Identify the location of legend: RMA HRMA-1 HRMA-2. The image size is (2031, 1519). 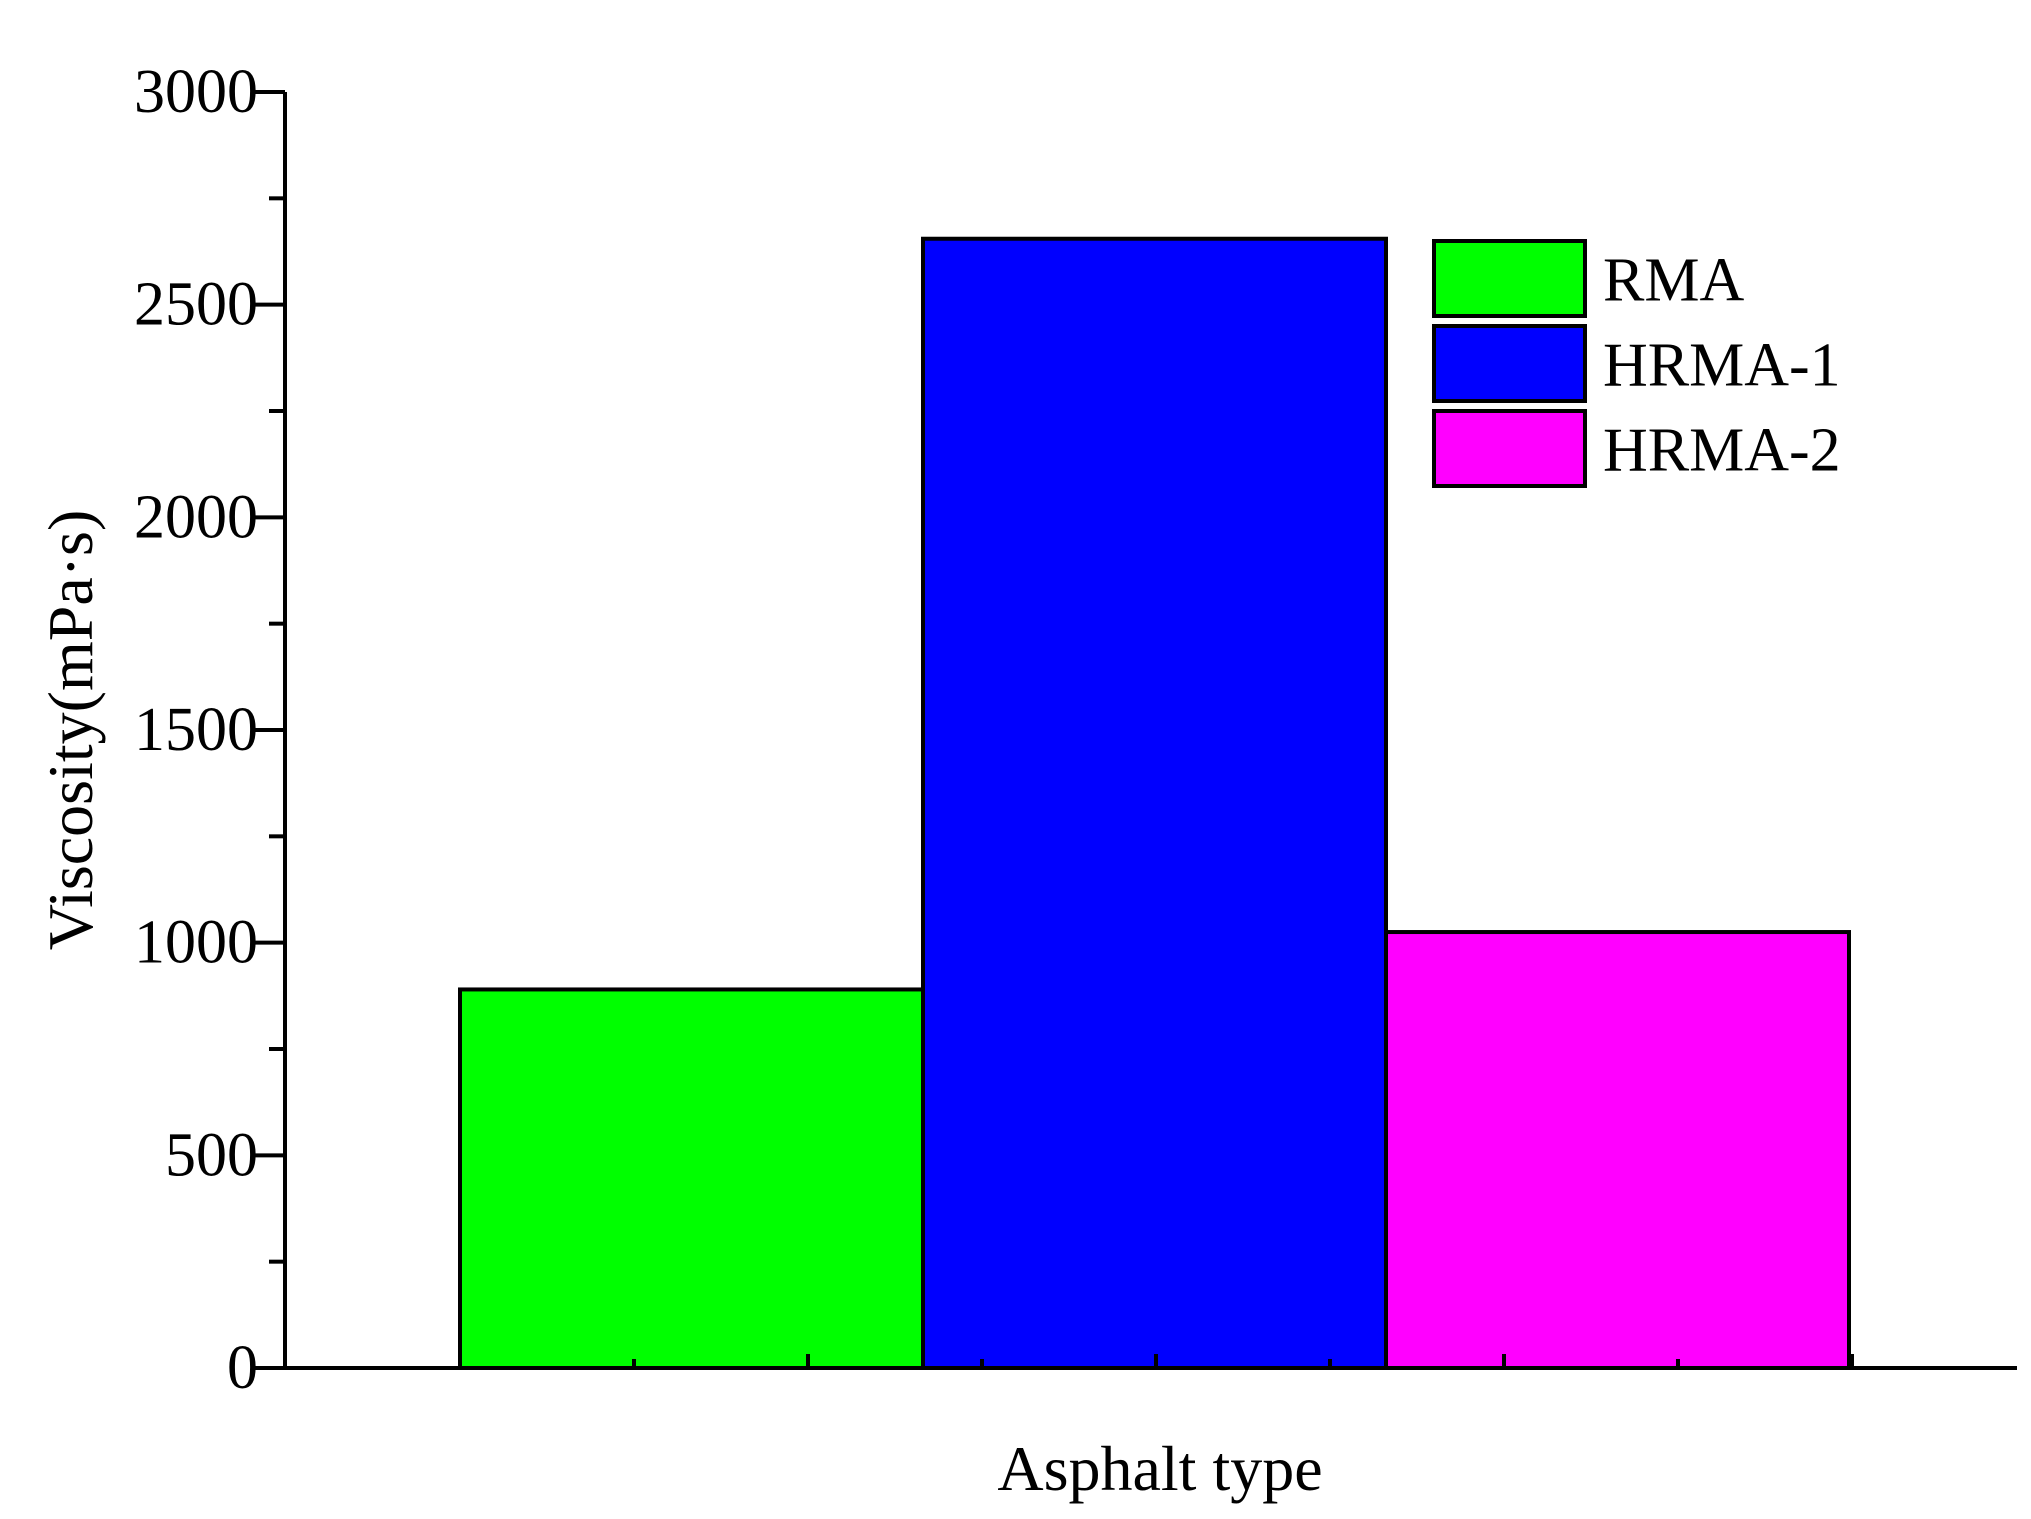
(1636, 363).